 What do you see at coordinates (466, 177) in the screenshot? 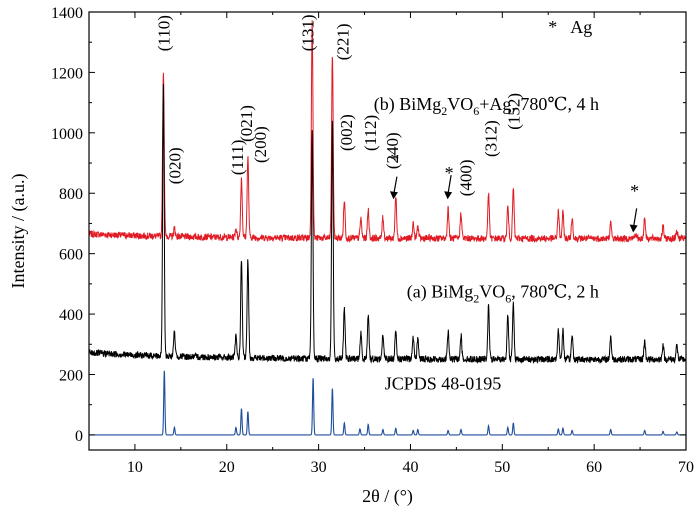
I see `peak-label: (400)` at bounding box center [466, 177].